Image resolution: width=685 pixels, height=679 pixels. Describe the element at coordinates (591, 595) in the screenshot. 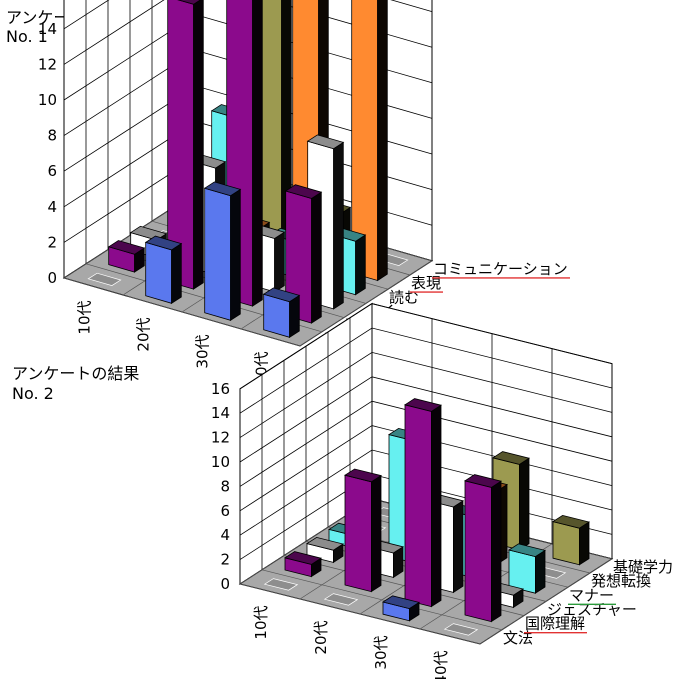

I see `series-label: マナー` at that location.